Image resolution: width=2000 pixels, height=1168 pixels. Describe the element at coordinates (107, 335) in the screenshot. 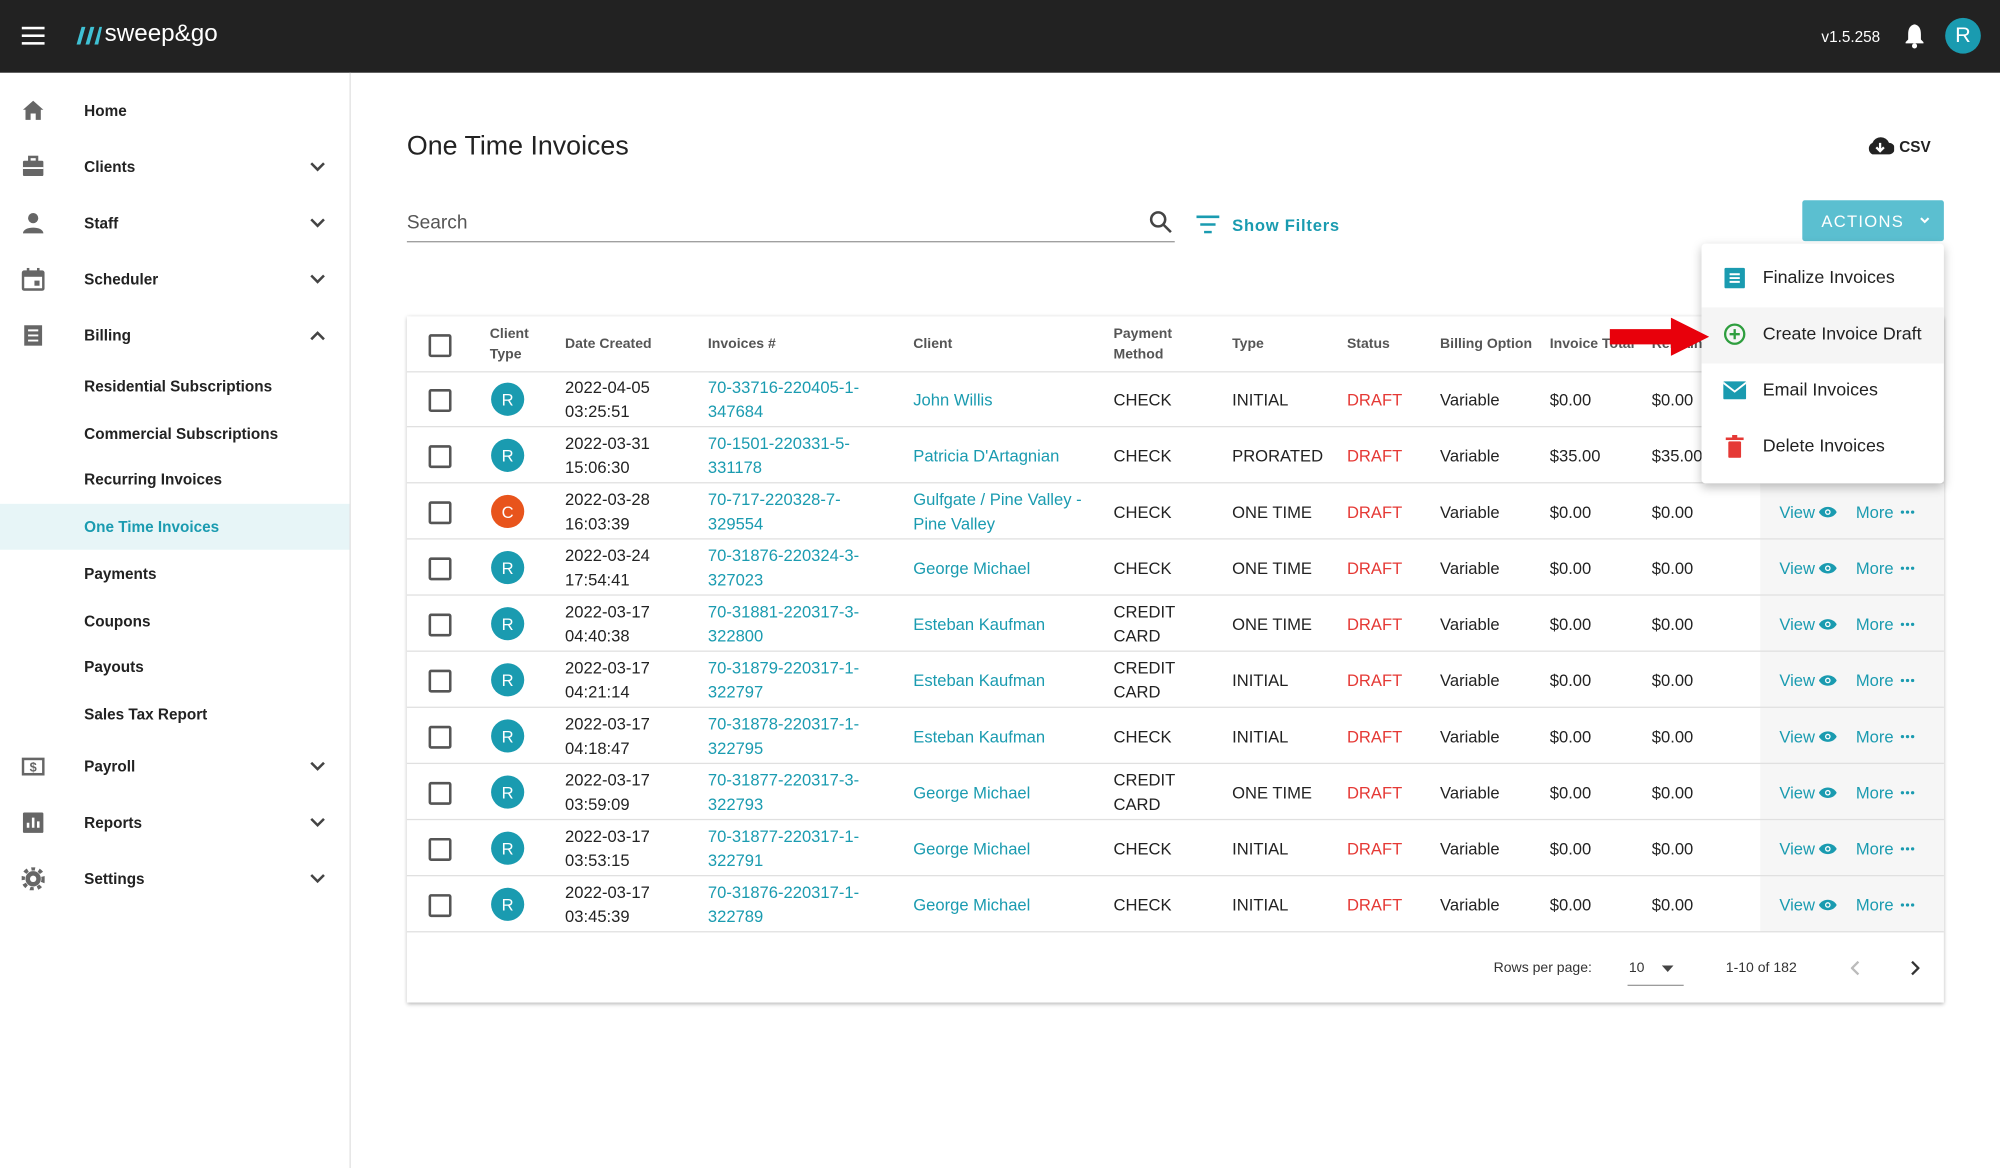

I see `nav-item: Billing` at that location.